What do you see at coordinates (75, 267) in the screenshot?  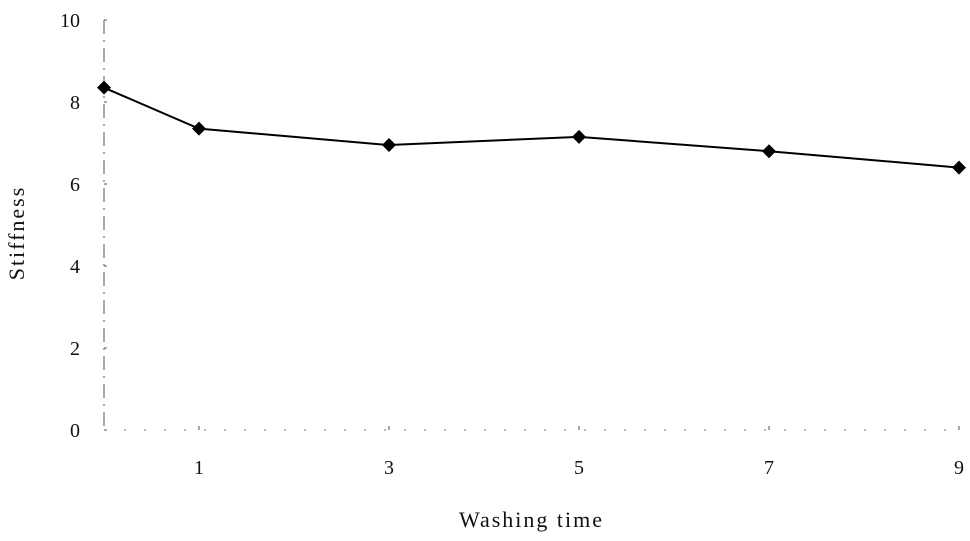 I see `y-tick-label: 4` at bounding box center [75, 267].